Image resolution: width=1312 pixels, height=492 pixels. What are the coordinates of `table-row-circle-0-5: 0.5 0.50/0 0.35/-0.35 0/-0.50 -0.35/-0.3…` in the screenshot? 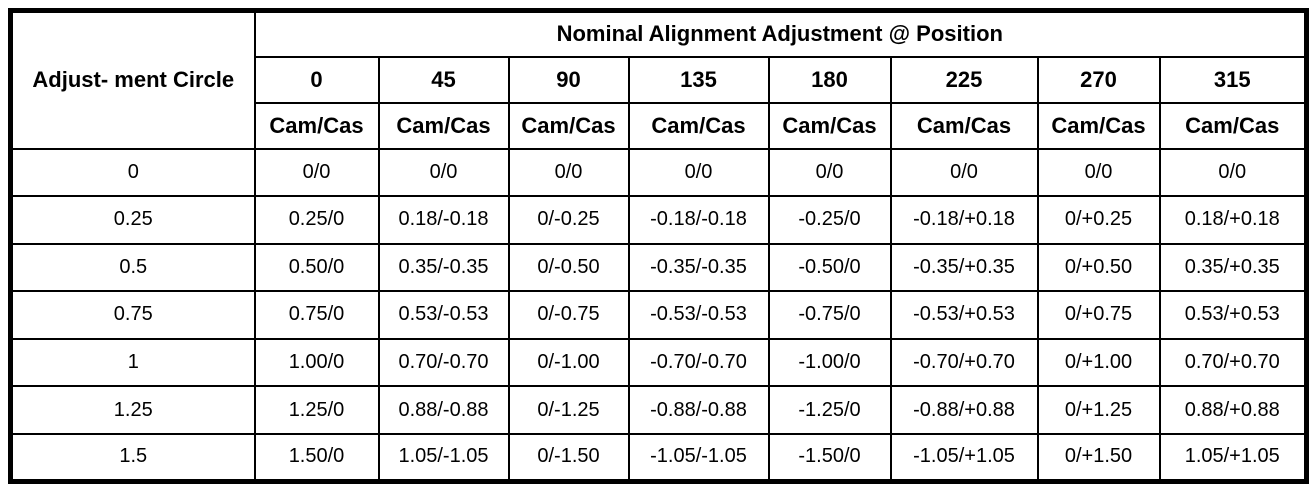 It's located at (658, 267).